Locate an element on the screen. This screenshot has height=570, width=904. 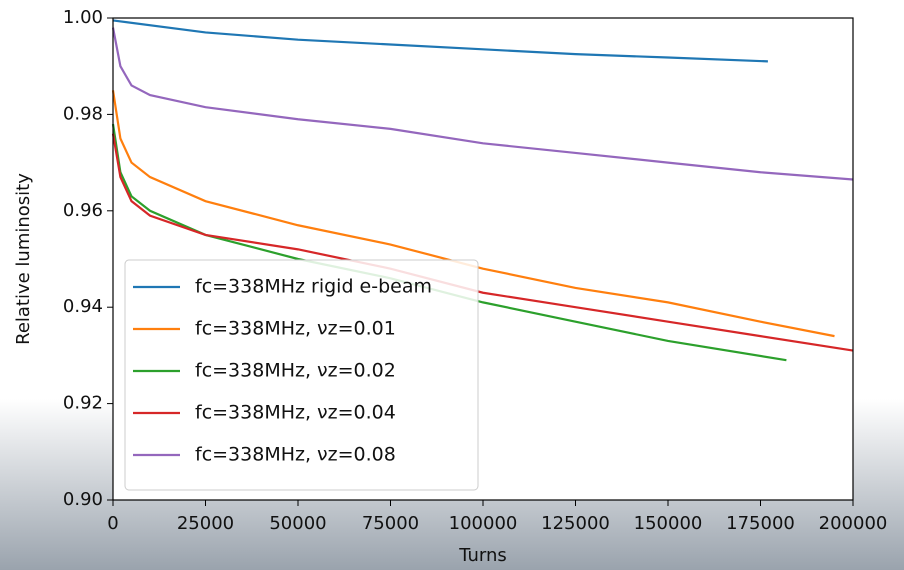
legend-label: fc=338MHz, νz=0.02 is located at coordinates (295, 371).